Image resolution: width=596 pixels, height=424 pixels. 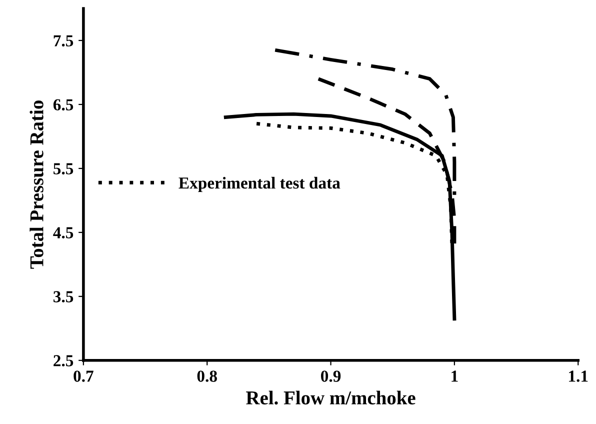 I want to click on y-tick-label: 6.5, so click(x=63, y=104).